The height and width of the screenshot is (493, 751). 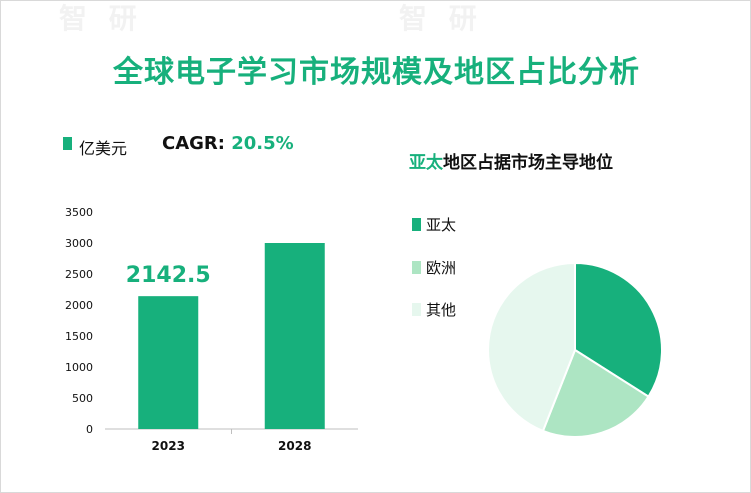 I want to click on pie-title: 亚太地区占据市场主导地位, so click(x=511, y=160).